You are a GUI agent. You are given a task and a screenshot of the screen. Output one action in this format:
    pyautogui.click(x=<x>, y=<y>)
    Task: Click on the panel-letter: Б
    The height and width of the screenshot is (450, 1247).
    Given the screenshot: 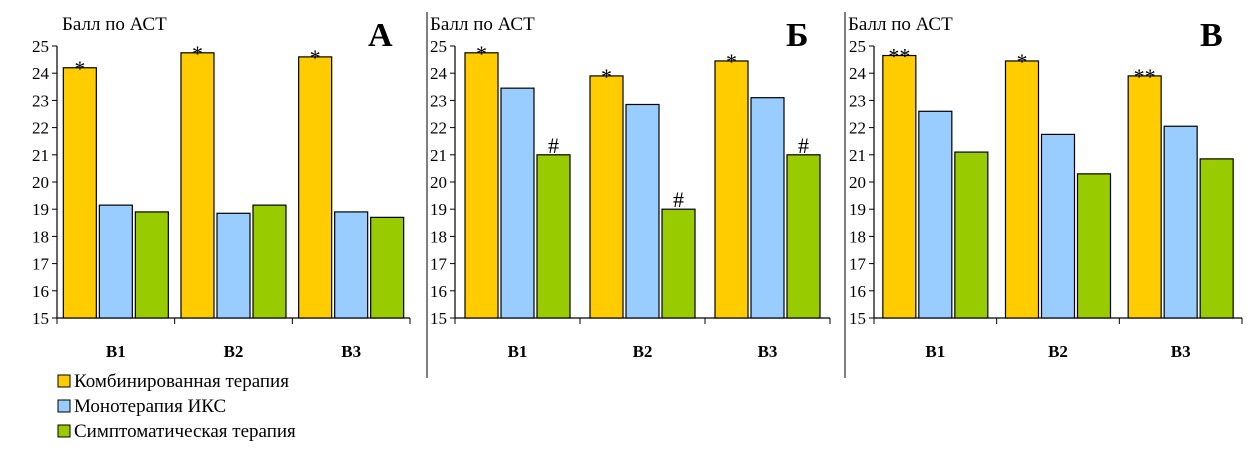 What is the action you would take?
    pyautogui.click(x=797, y=35)
    